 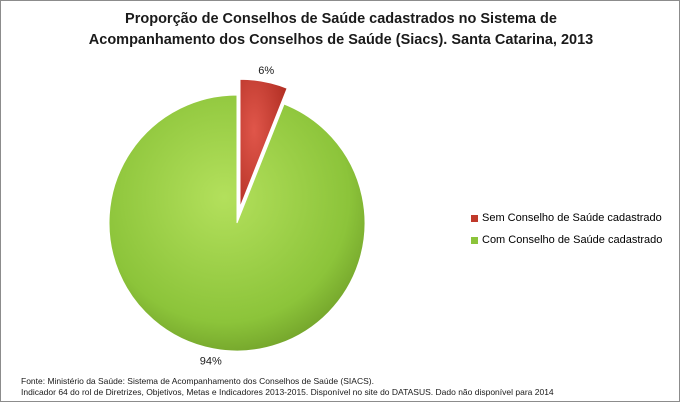 I want to click on pie-slice-sem-conselho, so click(x=263, y=143).